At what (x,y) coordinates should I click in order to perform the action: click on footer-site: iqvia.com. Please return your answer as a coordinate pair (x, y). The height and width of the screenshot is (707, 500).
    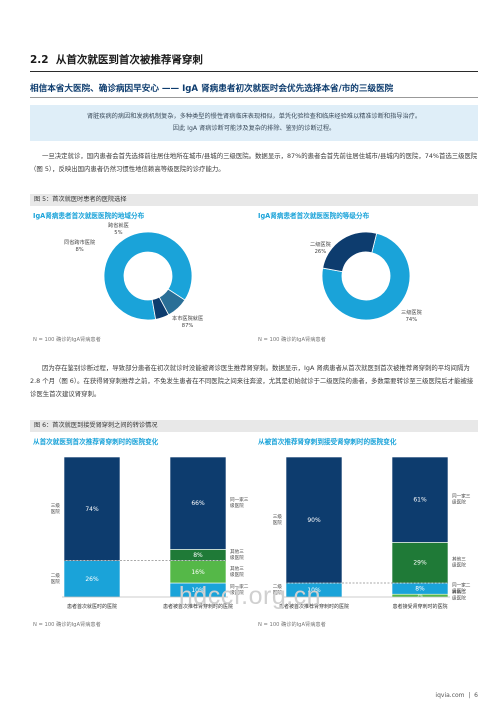
    Looking at the image, I should click on (450, 695).